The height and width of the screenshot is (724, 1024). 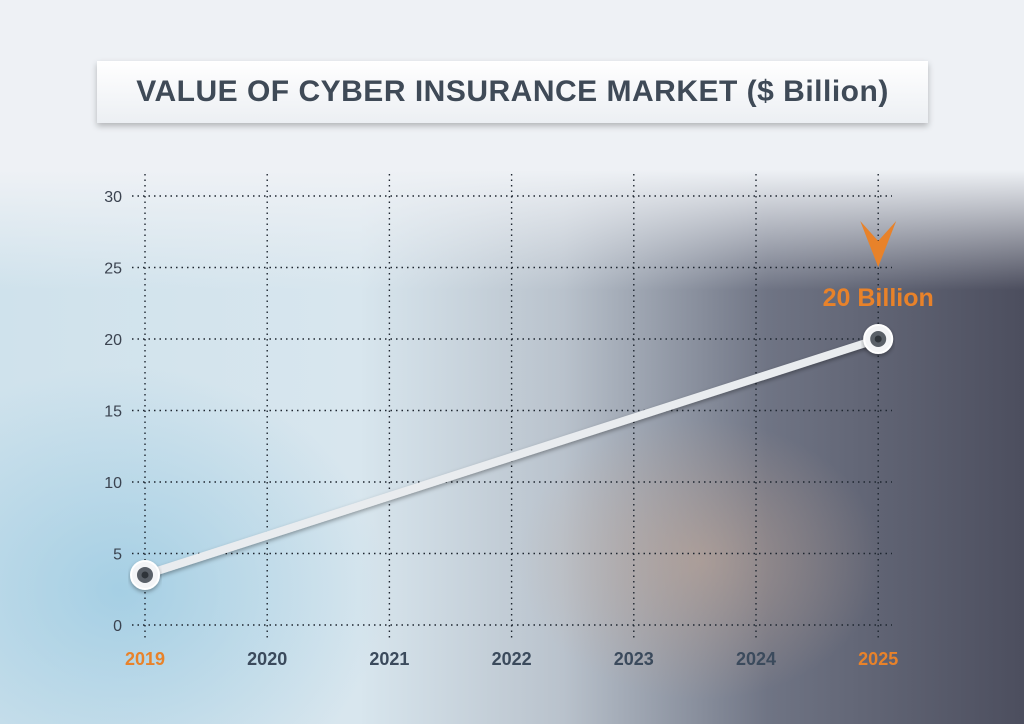 What do you see at coordinates (145, 659) in the screenshot?
I see `x-tick-label: 2019` at bounding box center [145, 659].